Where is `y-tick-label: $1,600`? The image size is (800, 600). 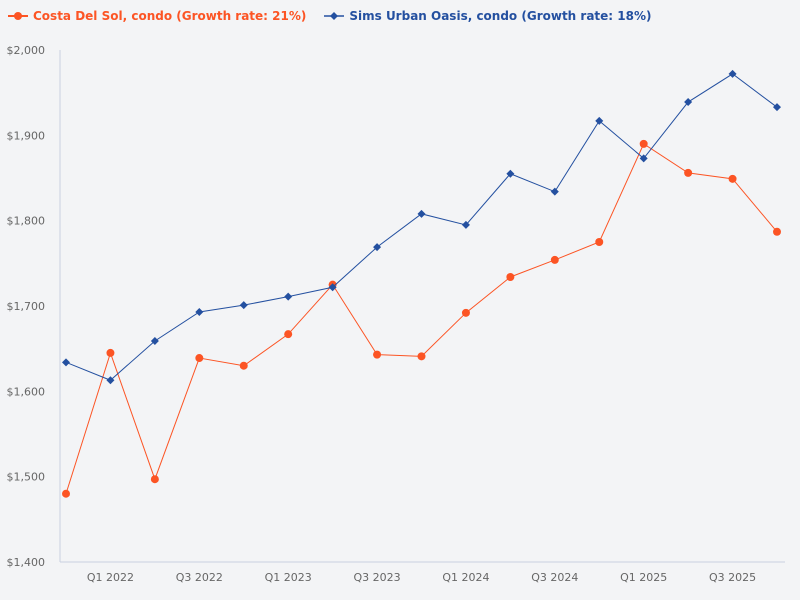 y-tick-label: $1,600 is located at coordinates (26, 391).